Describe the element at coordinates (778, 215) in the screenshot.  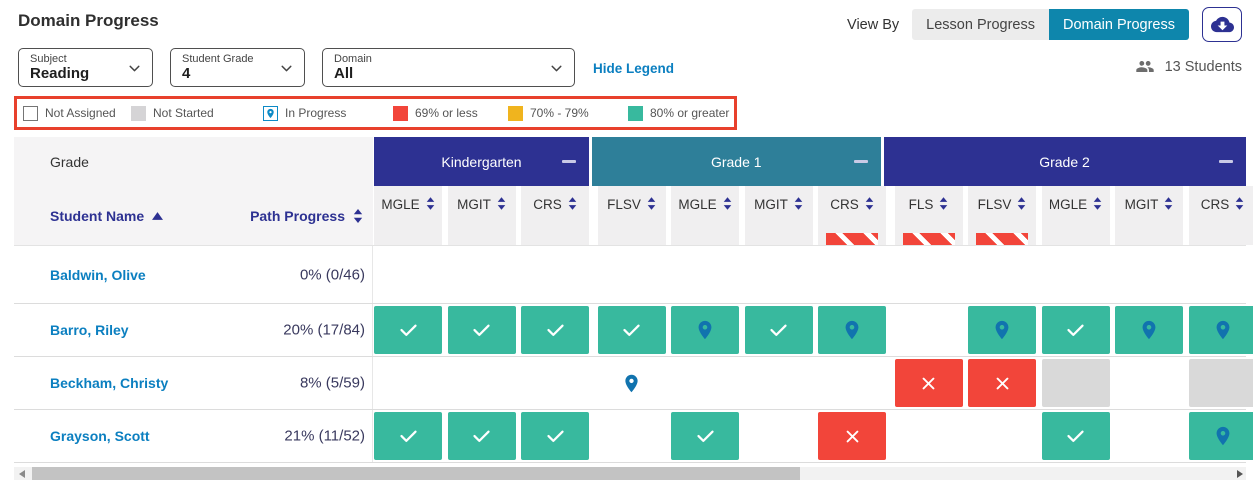
I see `column-header-mgit-5: MGIT` at that location.